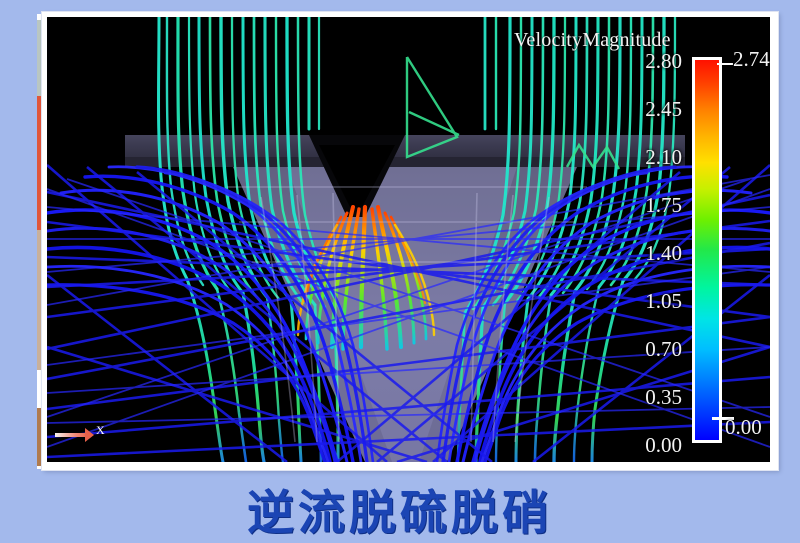  What do you see at coordinates (663, 205) in the screenshot?
I see `colorbar-tick-3: 1.75` at bounding box center [663, 205].